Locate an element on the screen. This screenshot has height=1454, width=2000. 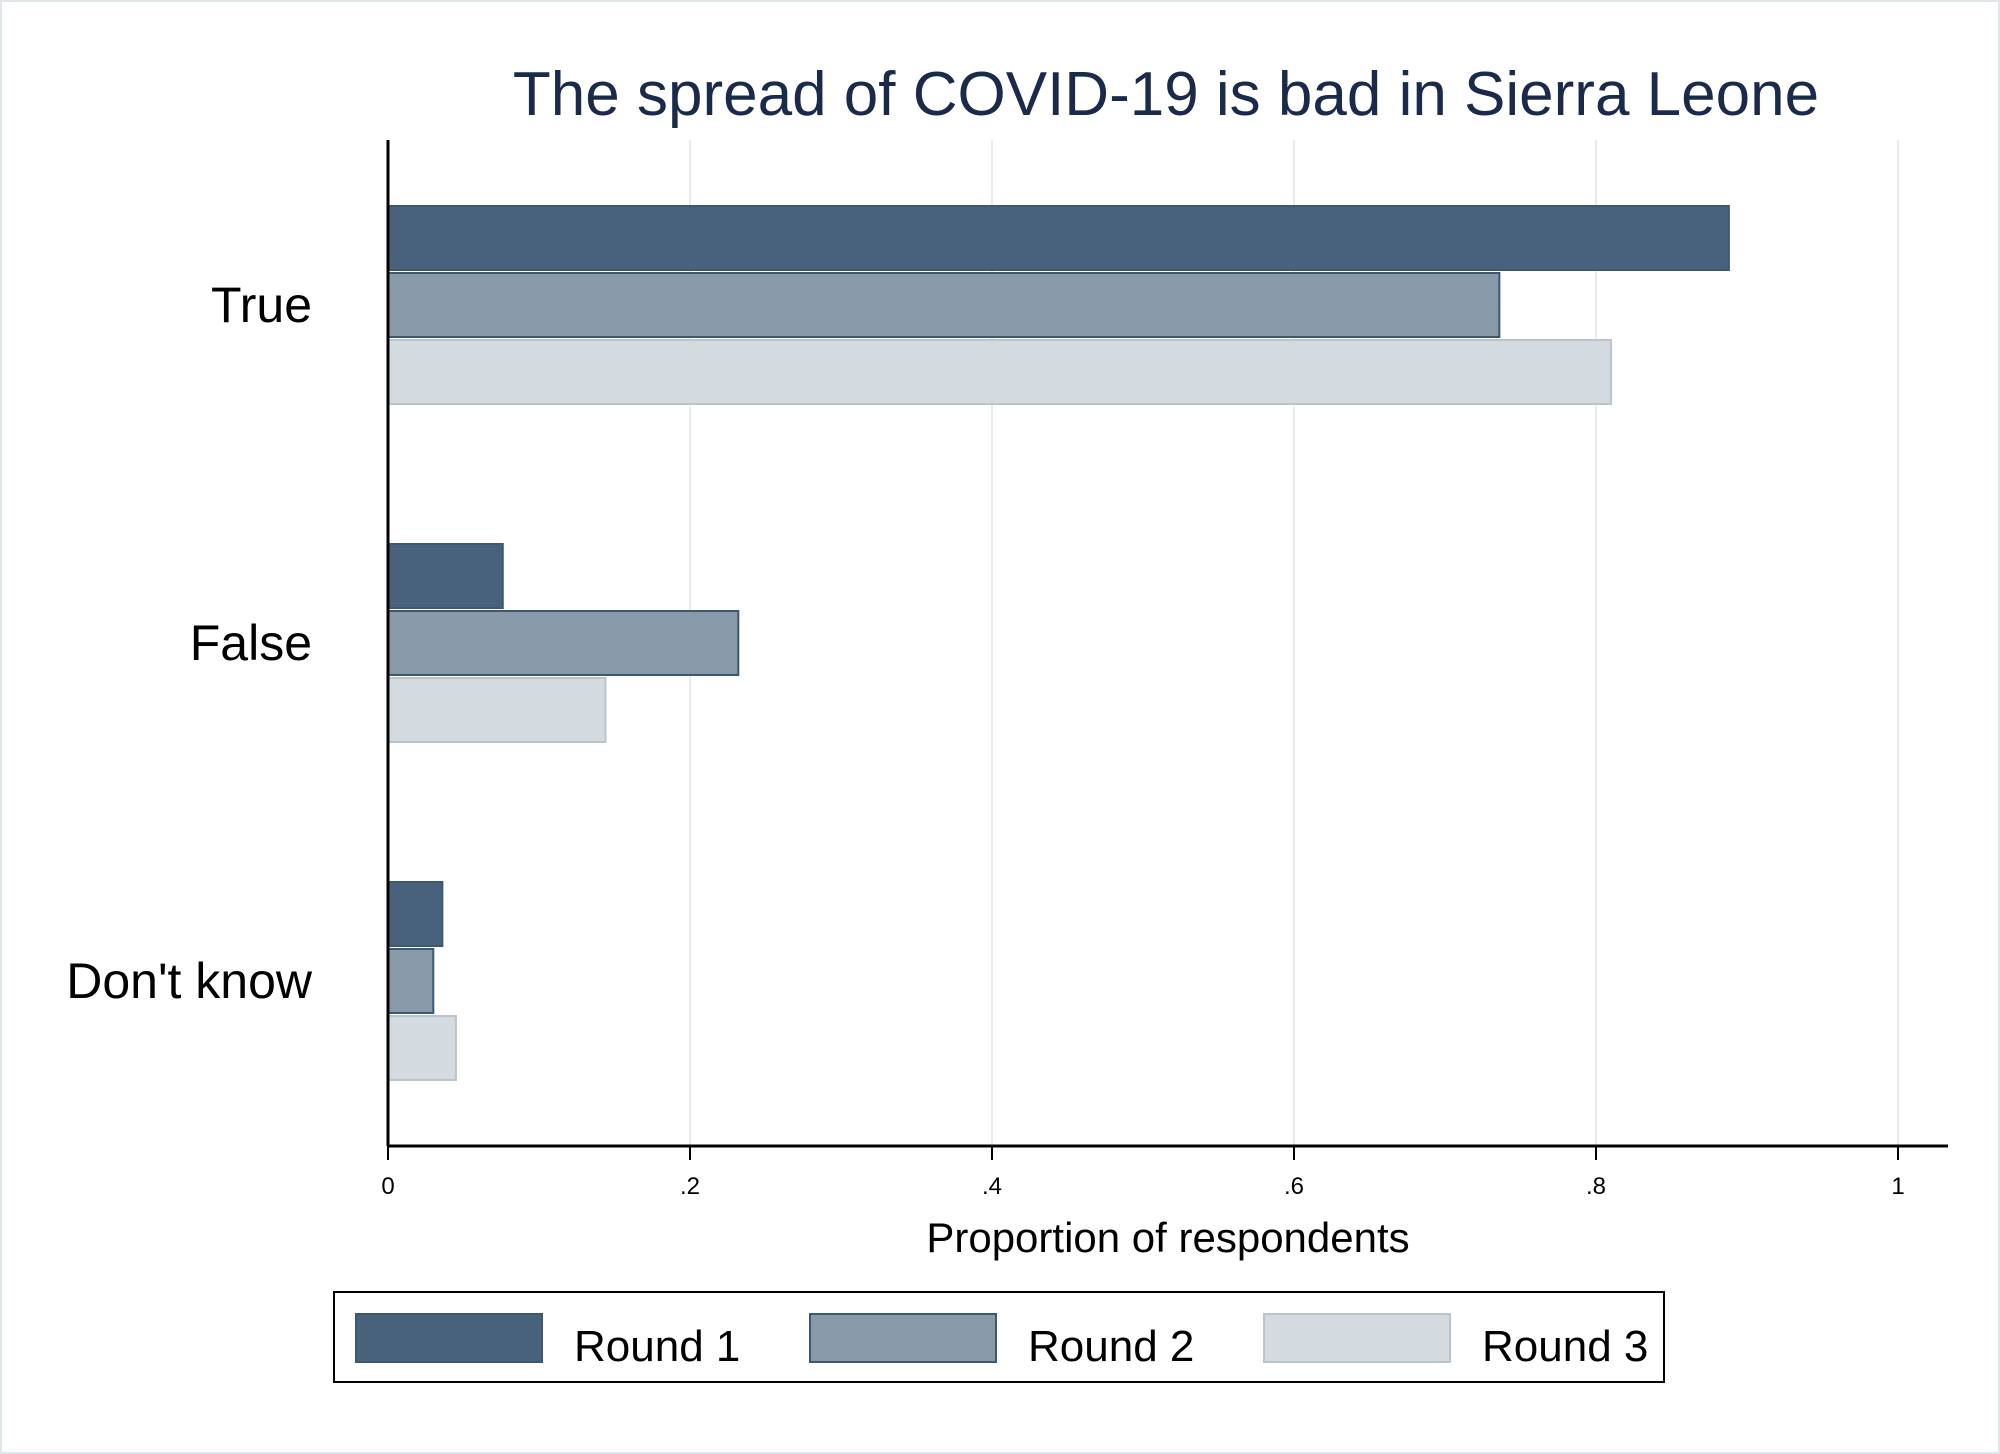
category-label: False is located at coordinates (251, 643).